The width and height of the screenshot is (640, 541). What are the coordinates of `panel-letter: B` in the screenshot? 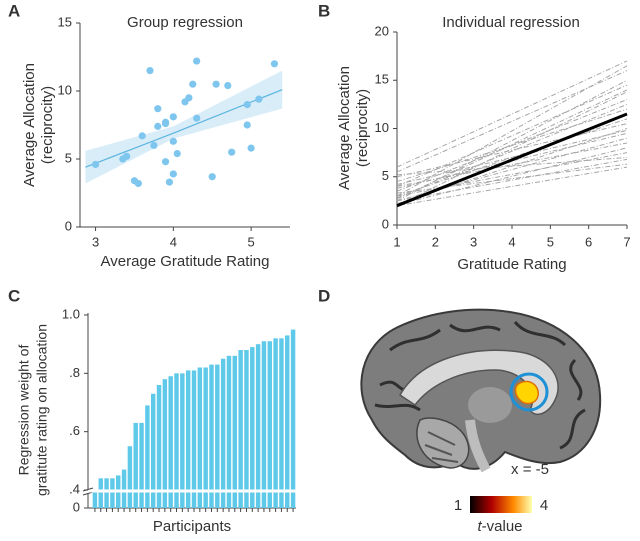 It's located at (324, 10).